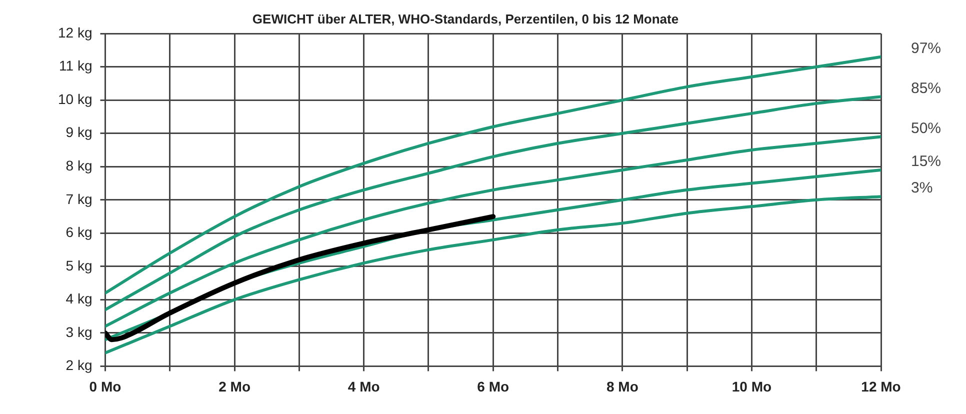 The image size is (966, 414). What do you see at coordinates (75, 98) in the screenshot?
I see `y-tick-label: 10 kg` at bounding box center [75, 98].